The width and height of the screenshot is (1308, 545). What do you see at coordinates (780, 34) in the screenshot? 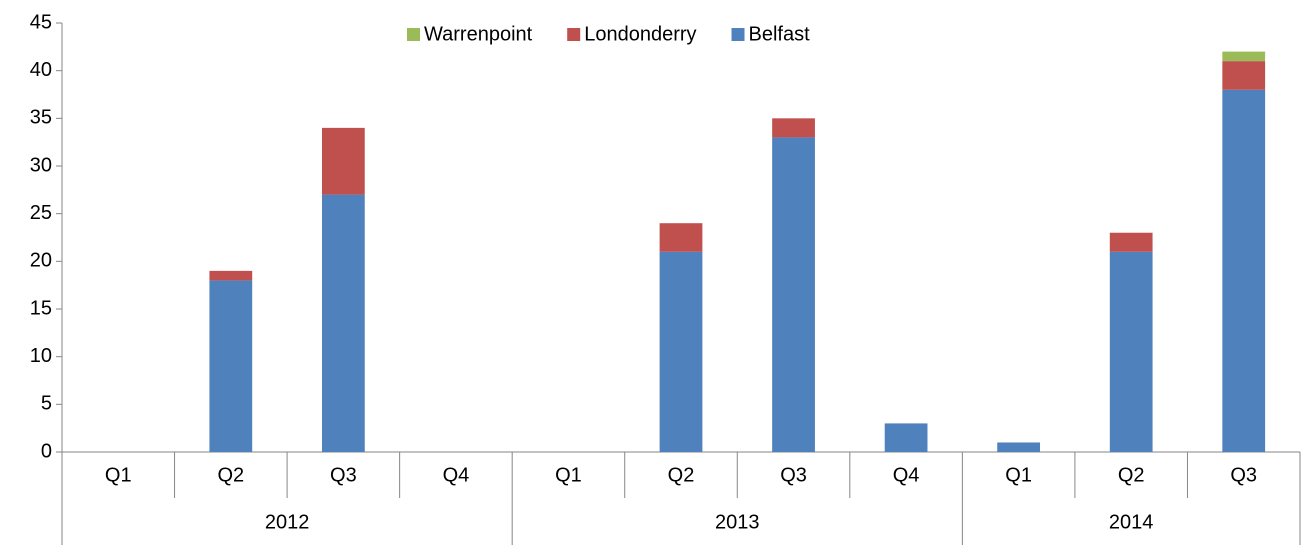
I see `legend-label: Belfast` at bounding box center [780, 34].